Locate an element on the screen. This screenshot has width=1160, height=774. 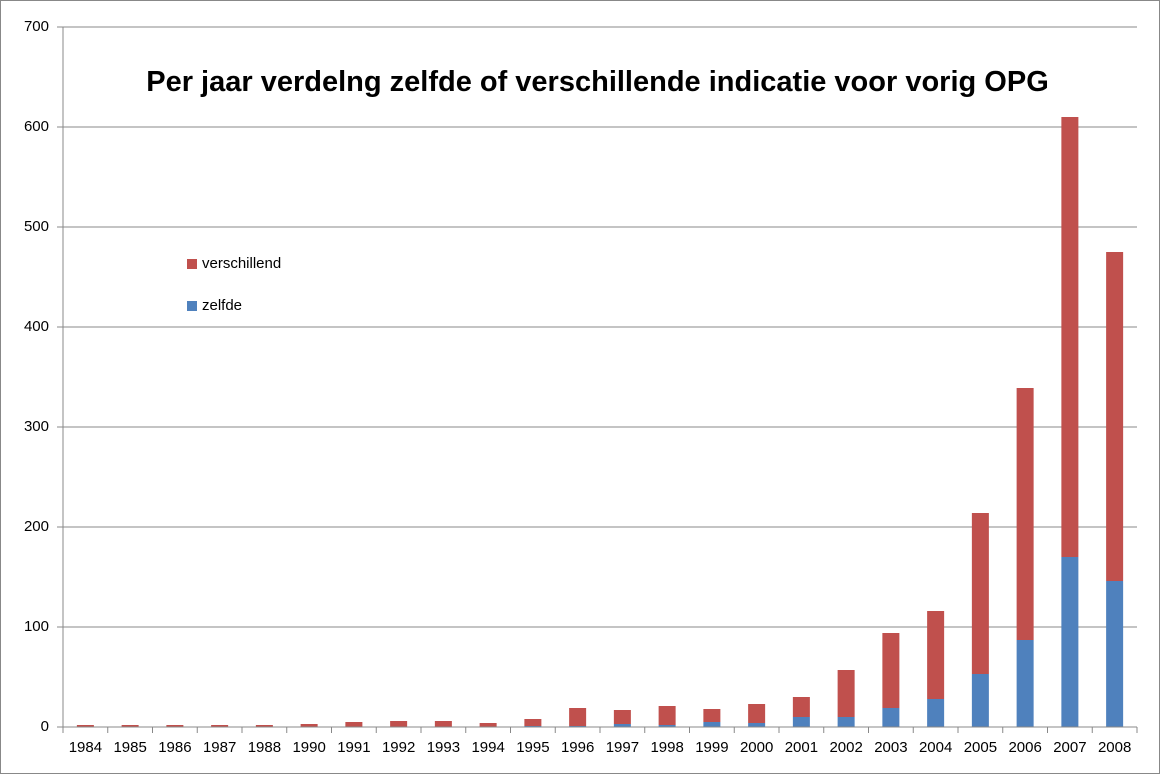
x-tick-label: 1986 is located at coordinates (174, 747).